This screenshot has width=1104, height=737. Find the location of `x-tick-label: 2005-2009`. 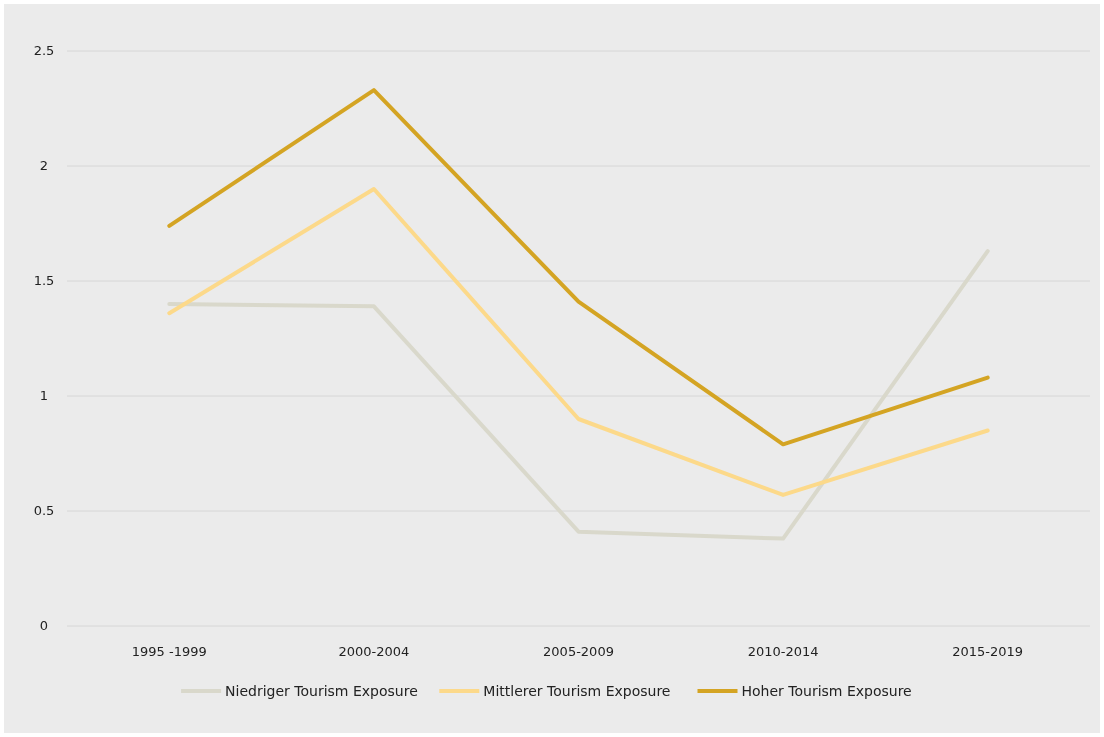

x-tick-label: 2005-2009 is located at coordinates (578, 651).